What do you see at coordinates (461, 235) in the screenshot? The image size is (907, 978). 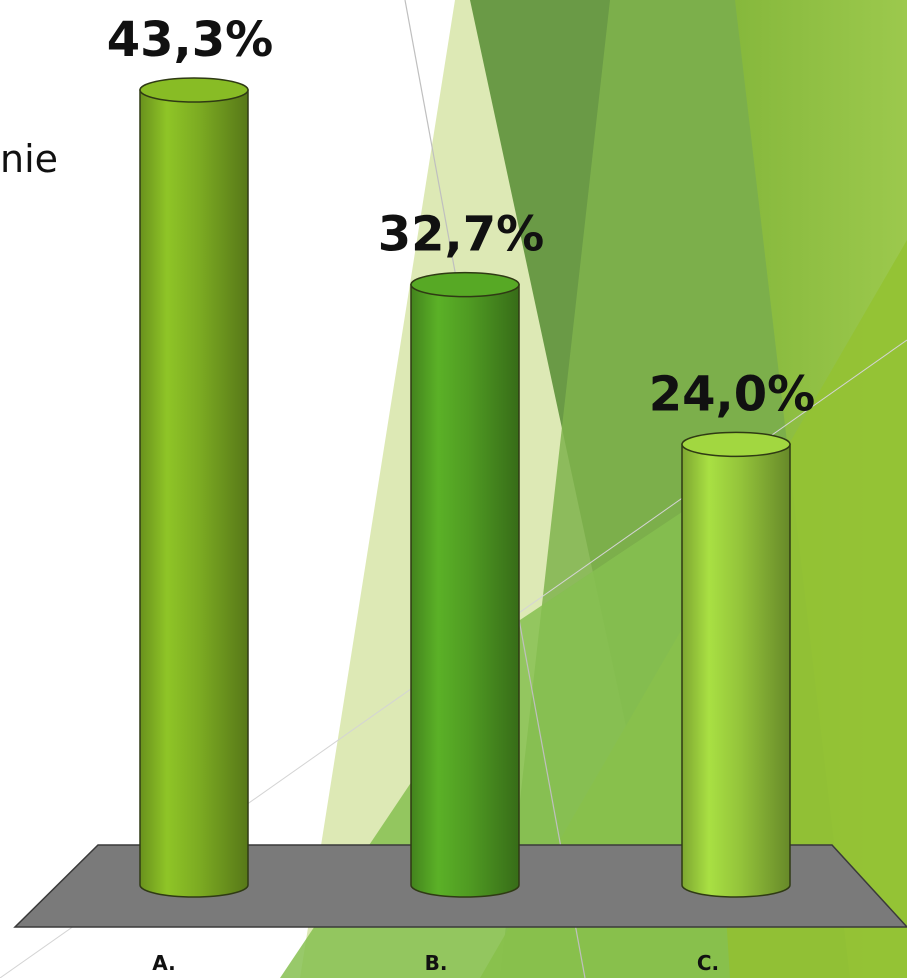 I see `data-label: 32,7%` at bounding box center [461, 235].